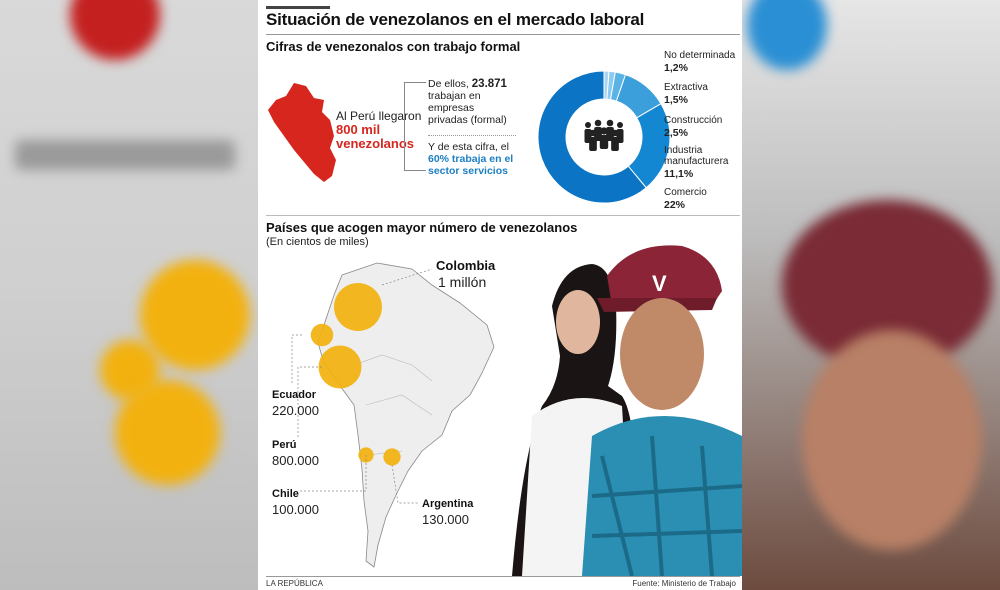  I want to click on svg-text: V, so click(659, 283).